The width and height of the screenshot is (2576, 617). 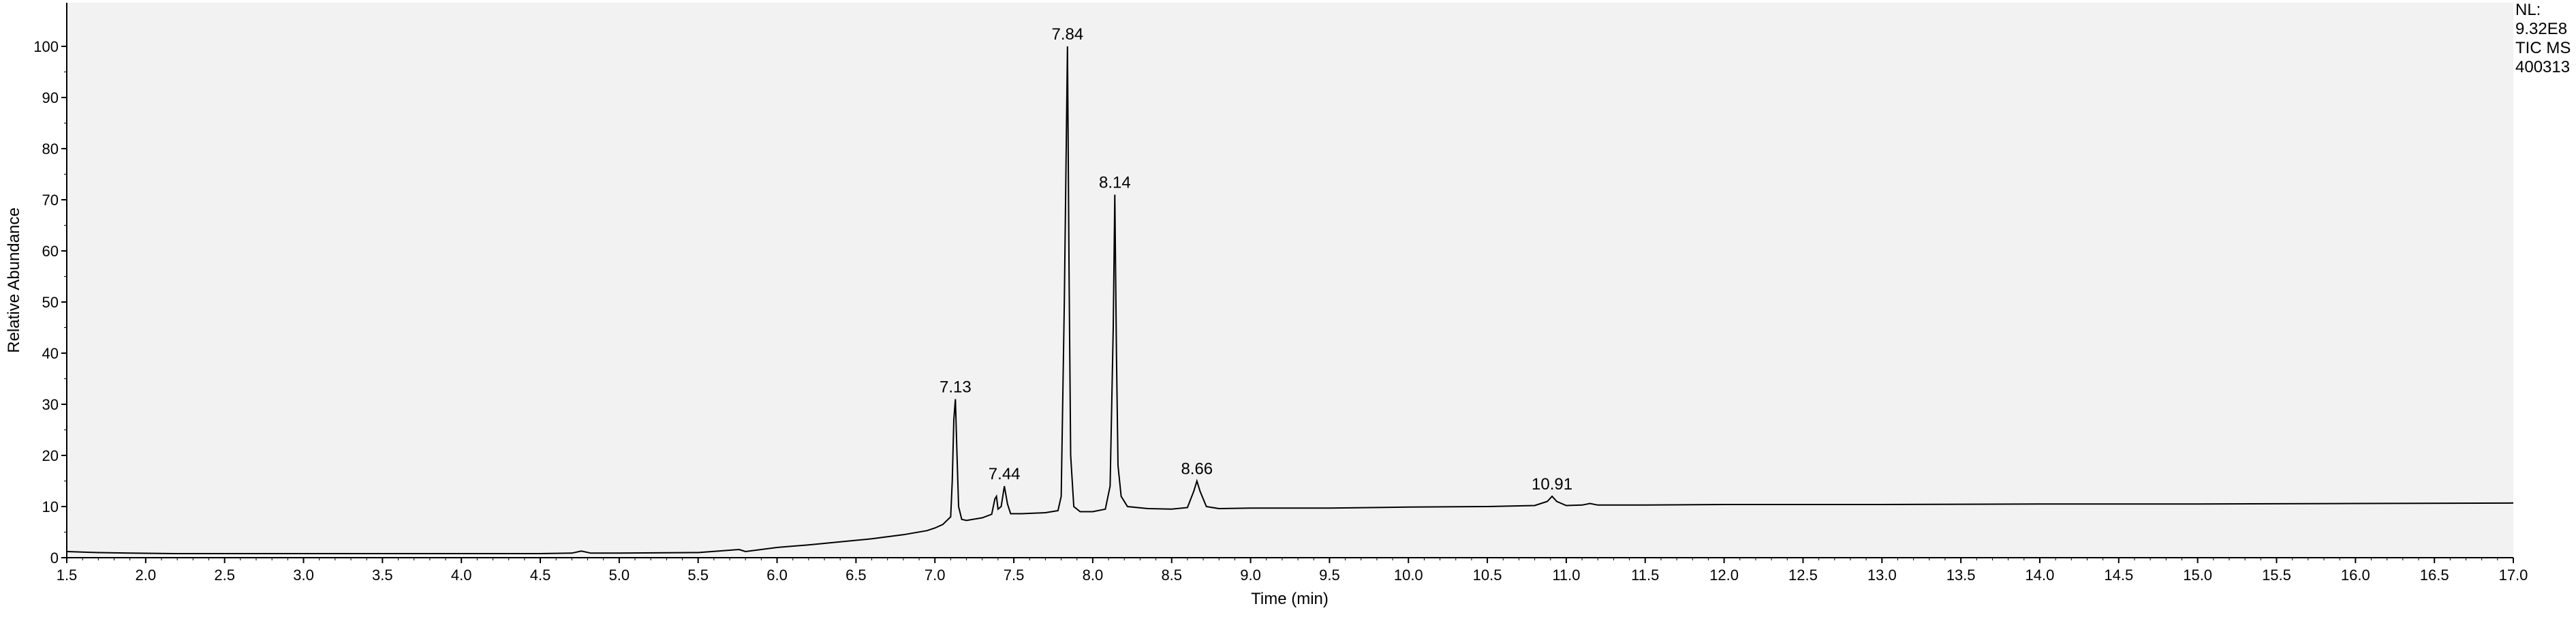 What do you see at coordinates (50, 455) in the screenshot?
I see `y-tick-label: 20` at bounding box center [50, 455].